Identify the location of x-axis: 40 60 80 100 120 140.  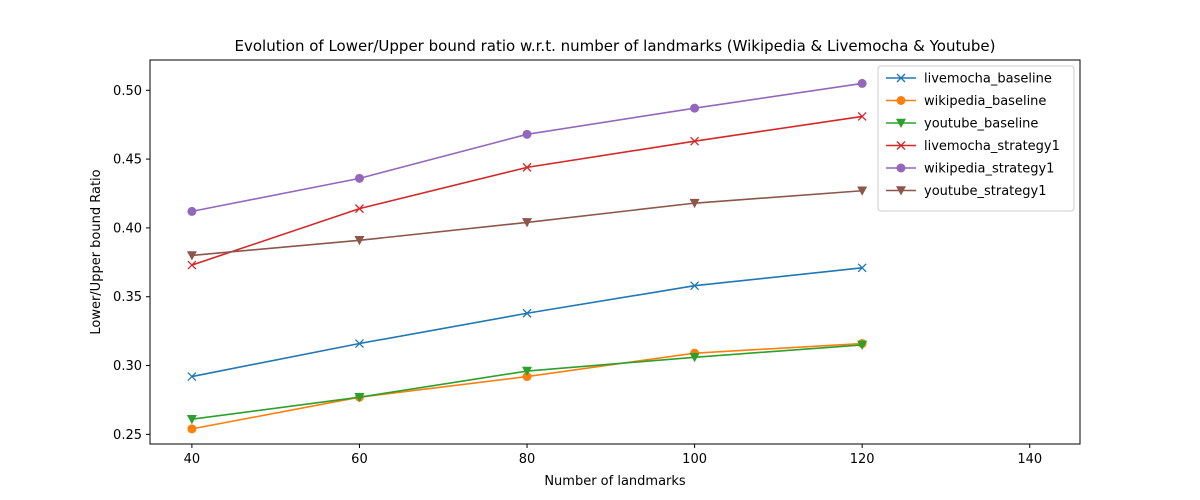
(613, 455).